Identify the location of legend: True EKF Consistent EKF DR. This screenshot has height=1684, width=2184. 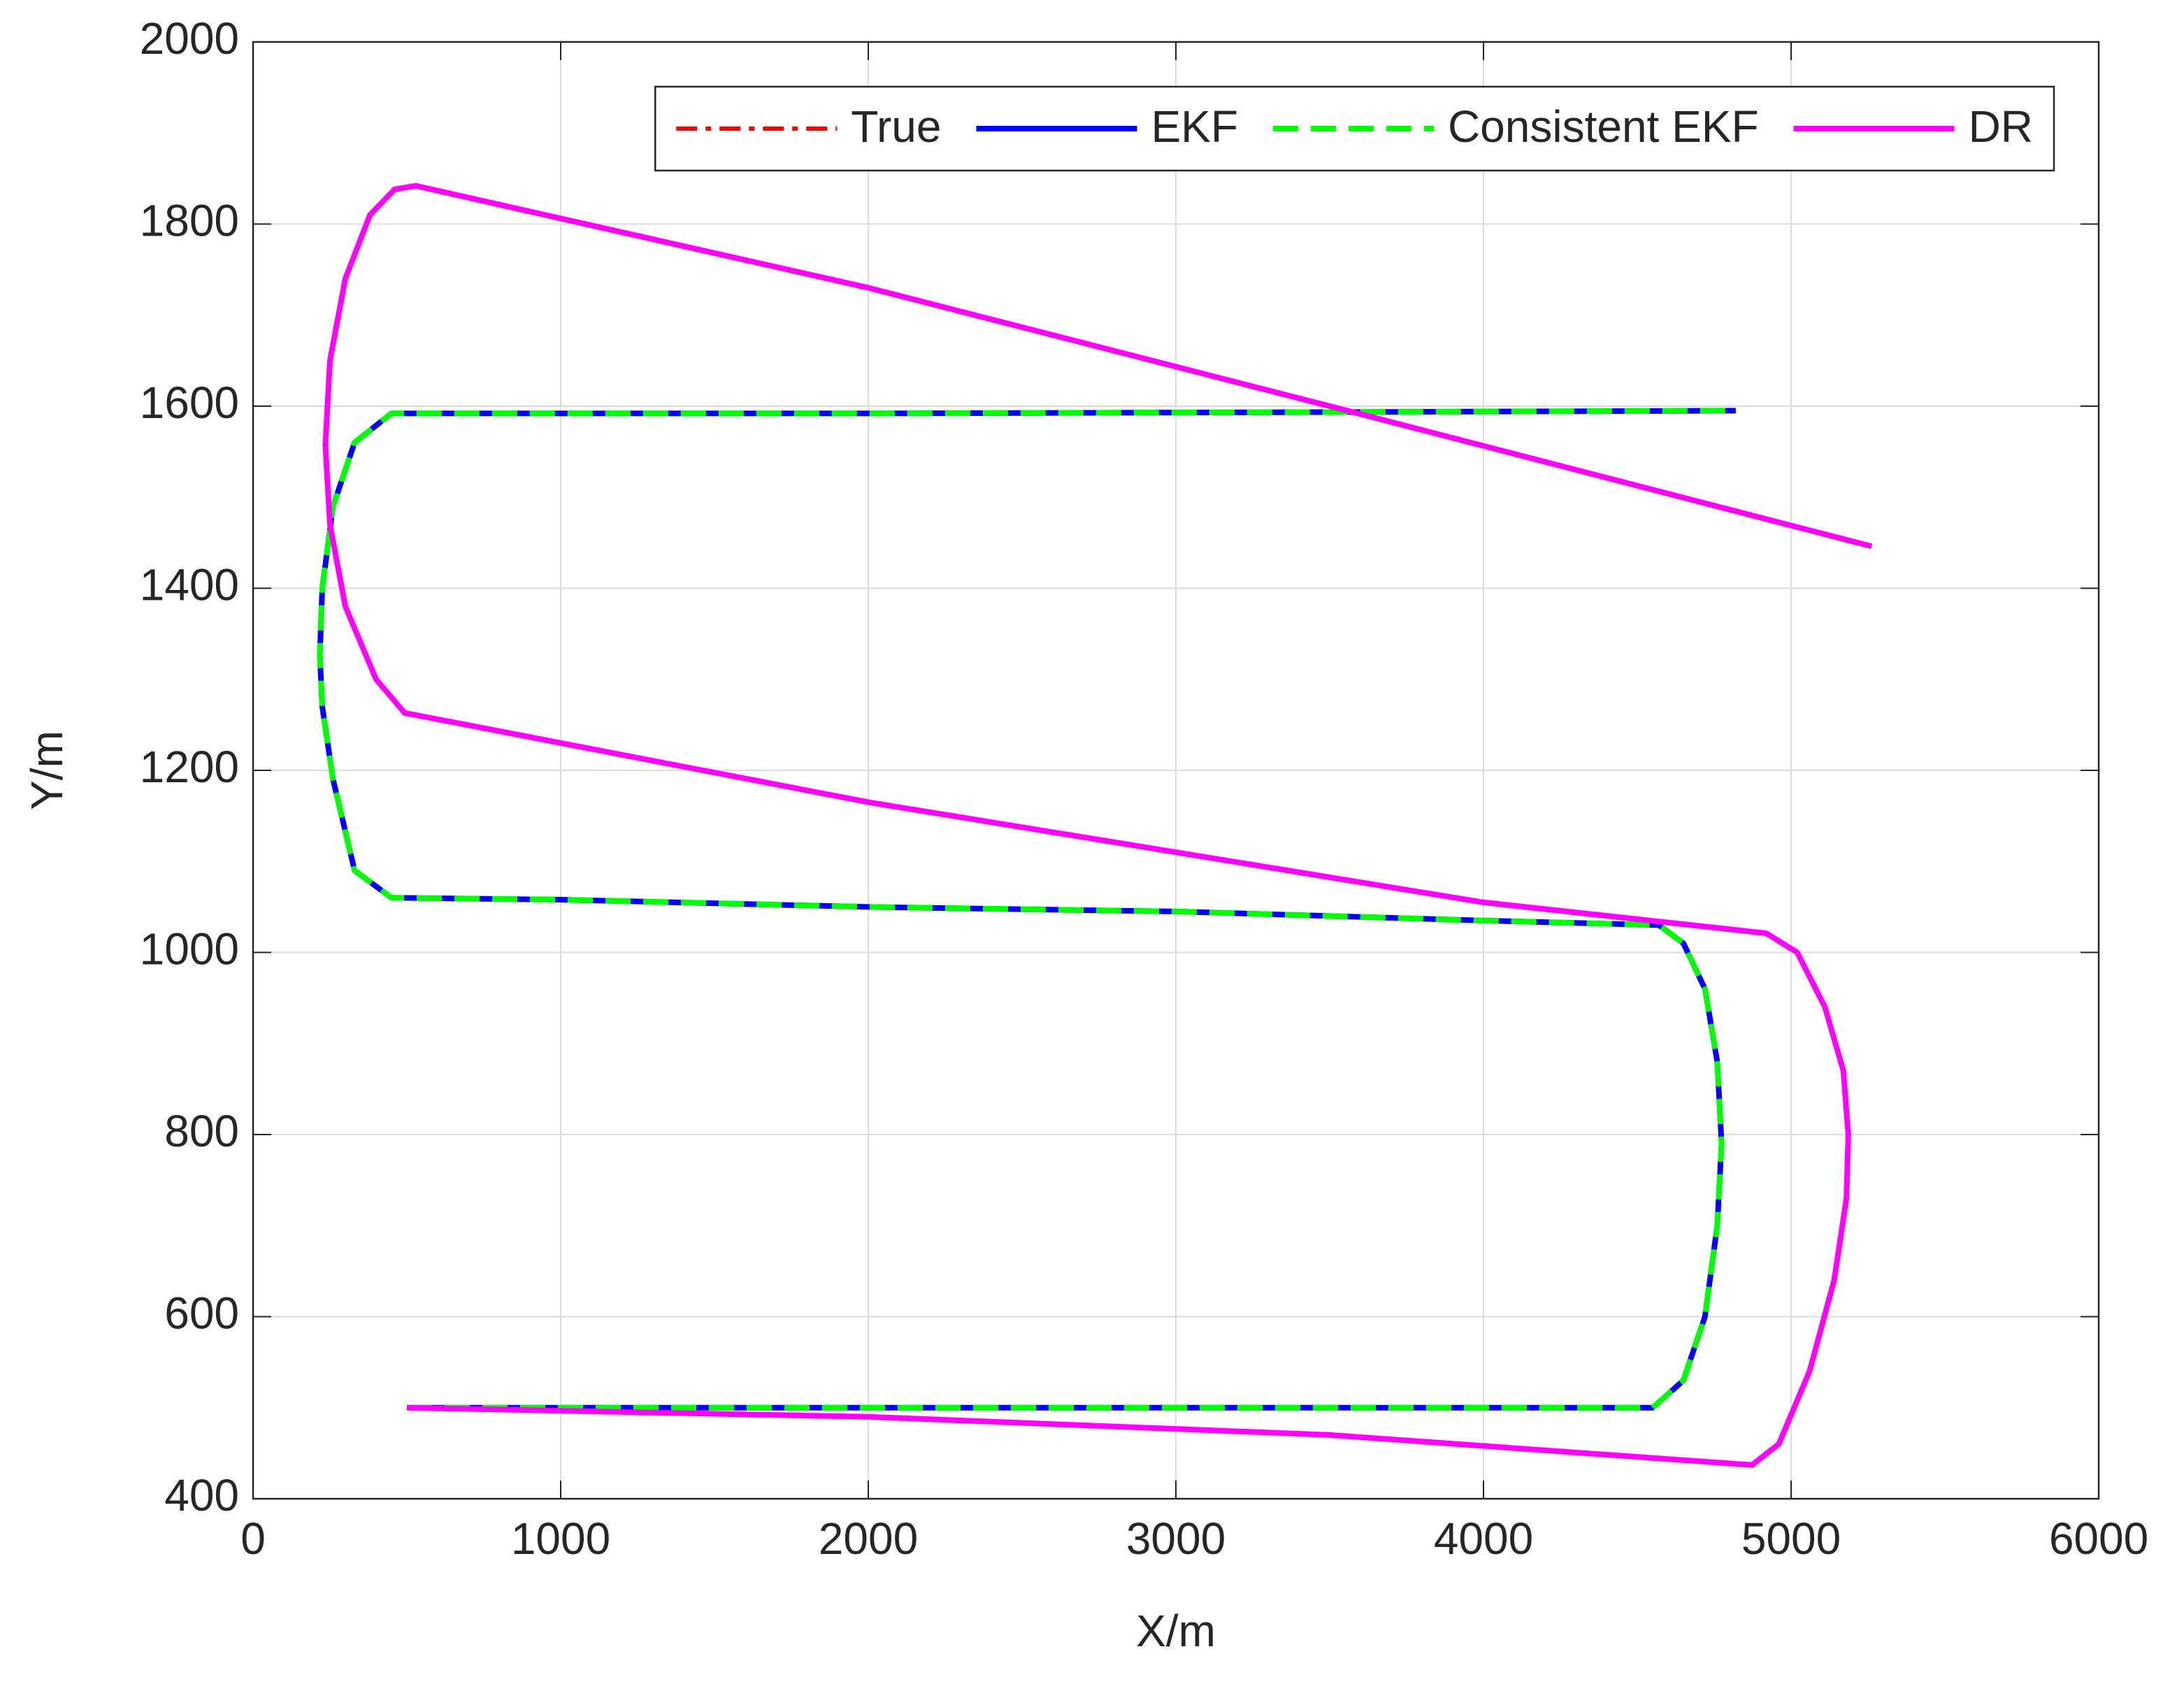
(1354, 128).